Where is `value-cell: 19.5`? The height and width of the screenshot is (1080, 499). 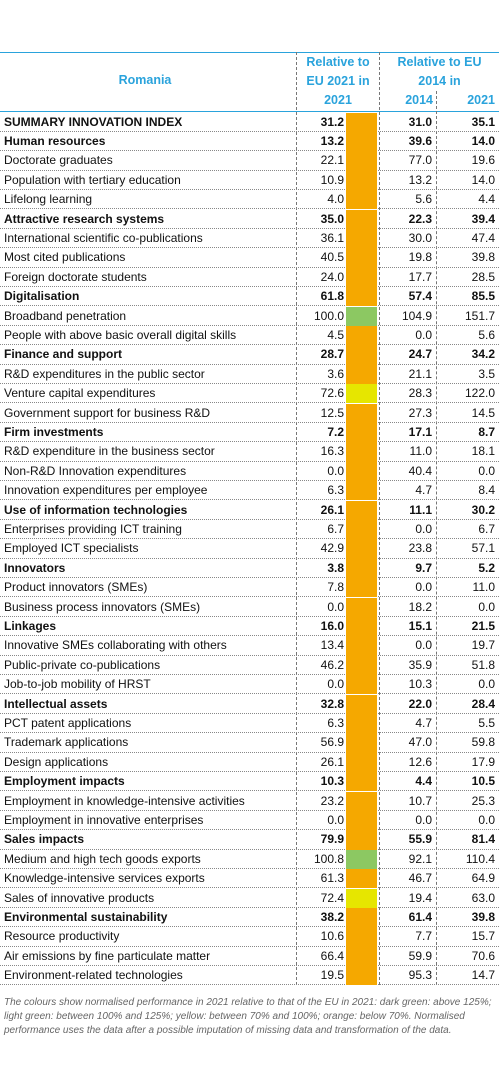 value-cell: 19.5 is located at coordinates (332, 975).